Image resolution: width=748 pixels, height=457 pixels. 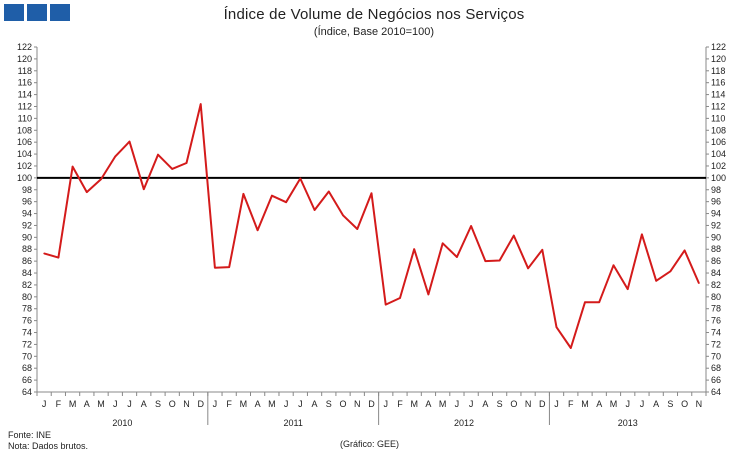 I want to click on y-tick-label-right: 118, so click(x=718, y=71).